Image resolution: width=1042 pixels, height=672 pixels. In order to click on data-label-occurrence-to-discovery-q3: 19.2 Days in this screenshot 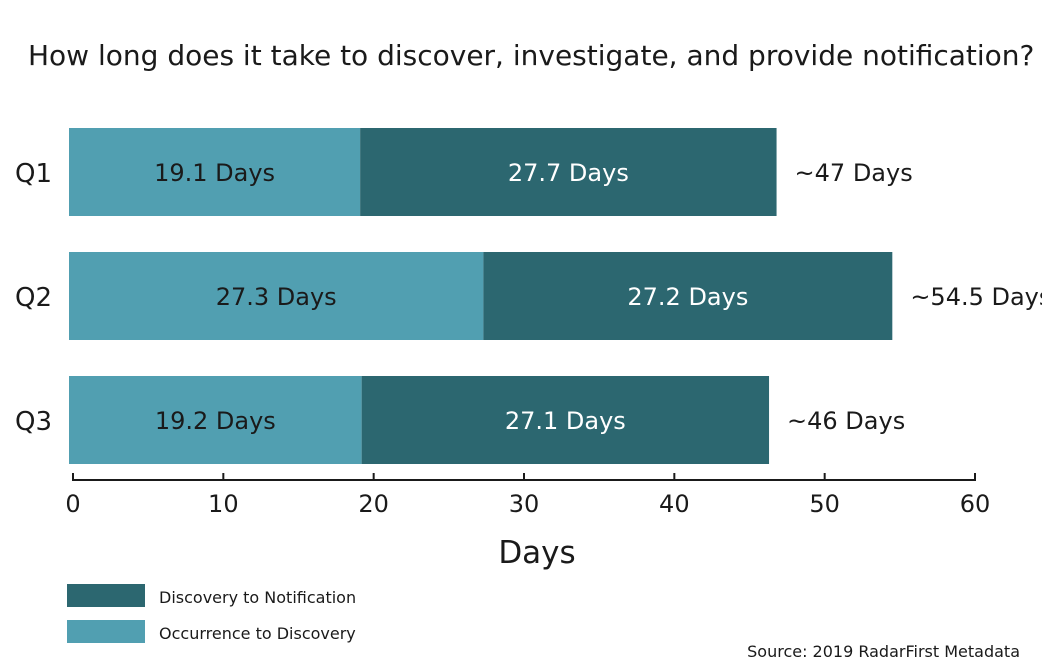, I will do `click(215, 421)`.